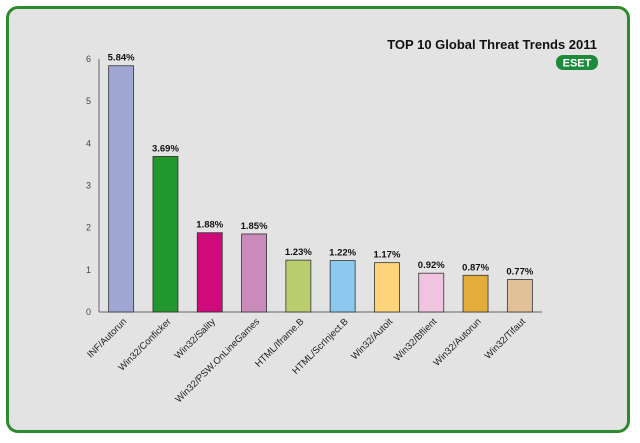  What do you see at coordinates (209, 225) in the screenshot?
I see `data-label: 1.88%` at bounding box center [209, 225].